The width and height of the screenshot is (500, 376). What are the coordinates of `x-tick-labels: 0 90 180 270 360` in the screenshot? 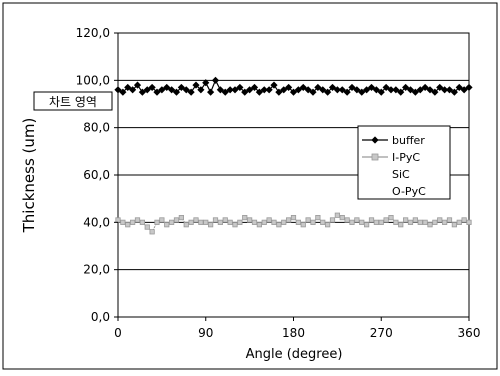 It's located at (297, 328).